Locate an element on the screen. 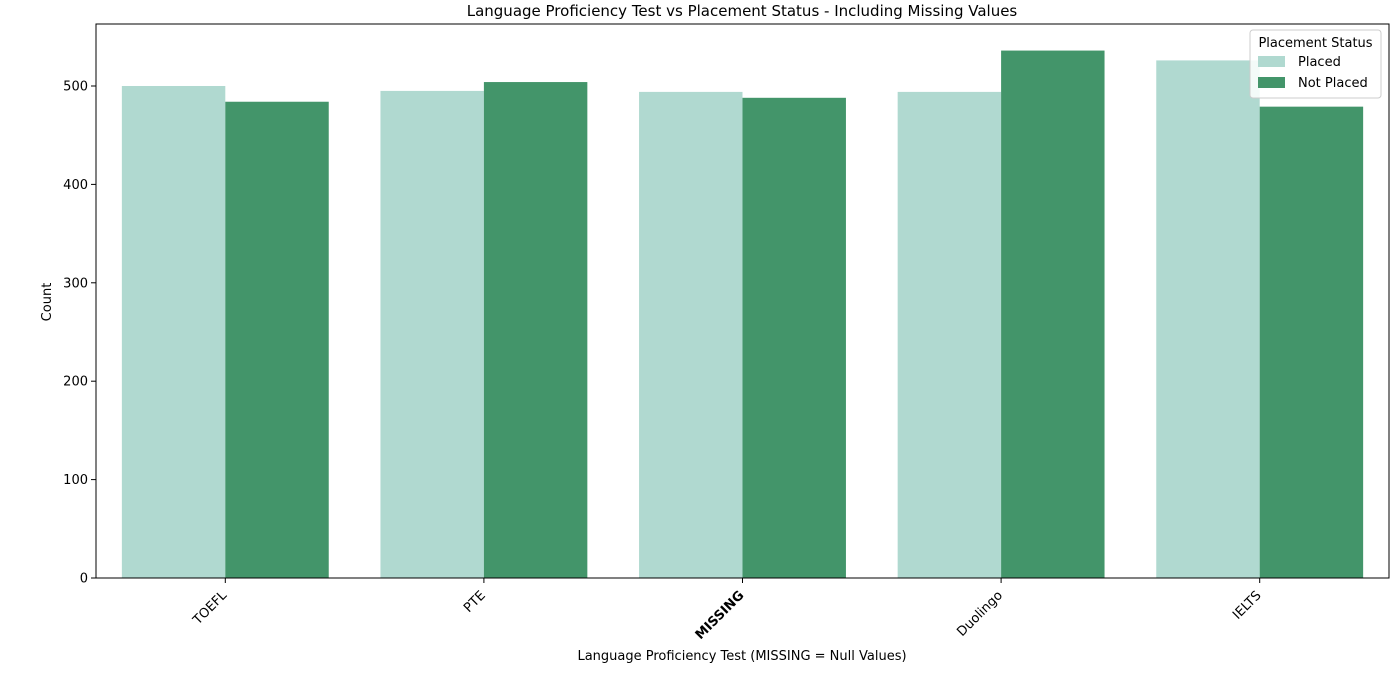 This screenshot has width=1400, height=682. x-tick-label: Duolingo is located at coordinates (980, 614).